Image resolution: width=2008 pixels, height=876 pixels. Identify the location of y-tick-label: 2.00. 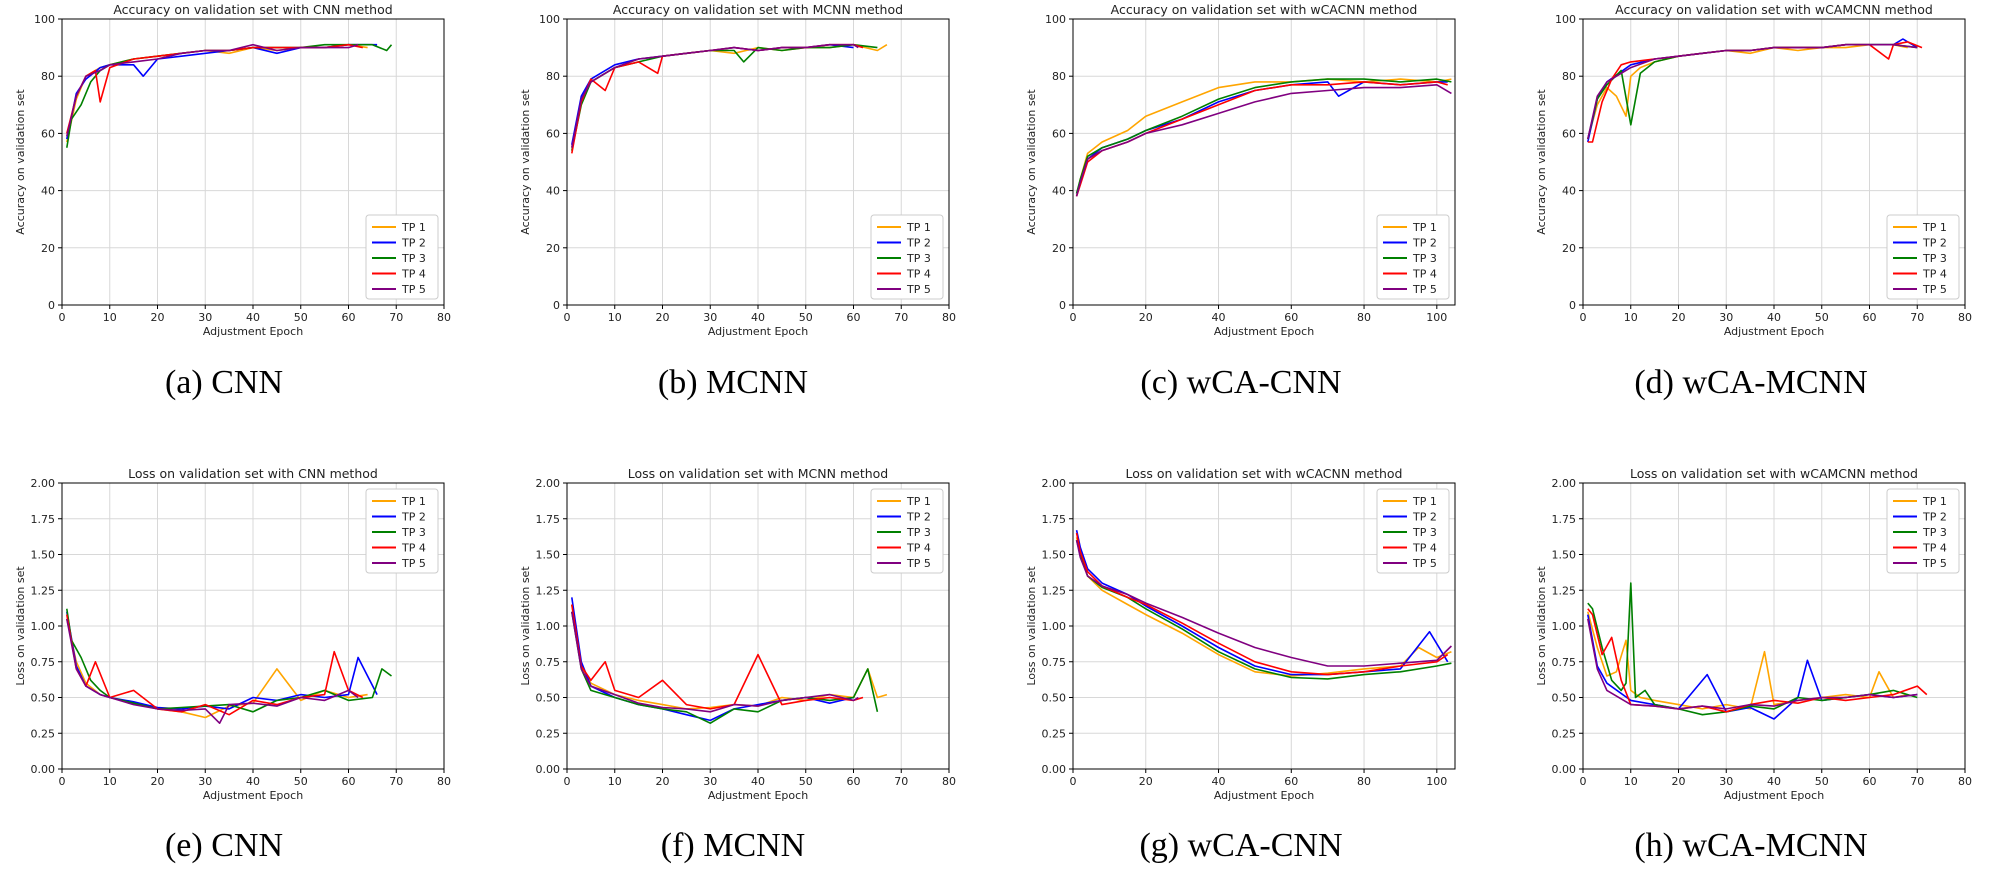
(1054, 483).